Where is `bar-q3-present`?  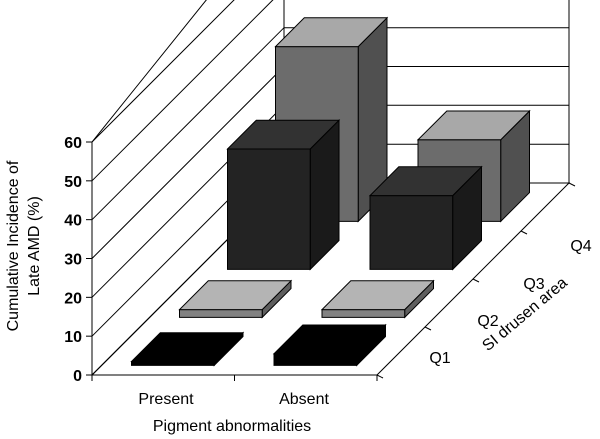 bar-q3-present is located at coordinates (283, 194).